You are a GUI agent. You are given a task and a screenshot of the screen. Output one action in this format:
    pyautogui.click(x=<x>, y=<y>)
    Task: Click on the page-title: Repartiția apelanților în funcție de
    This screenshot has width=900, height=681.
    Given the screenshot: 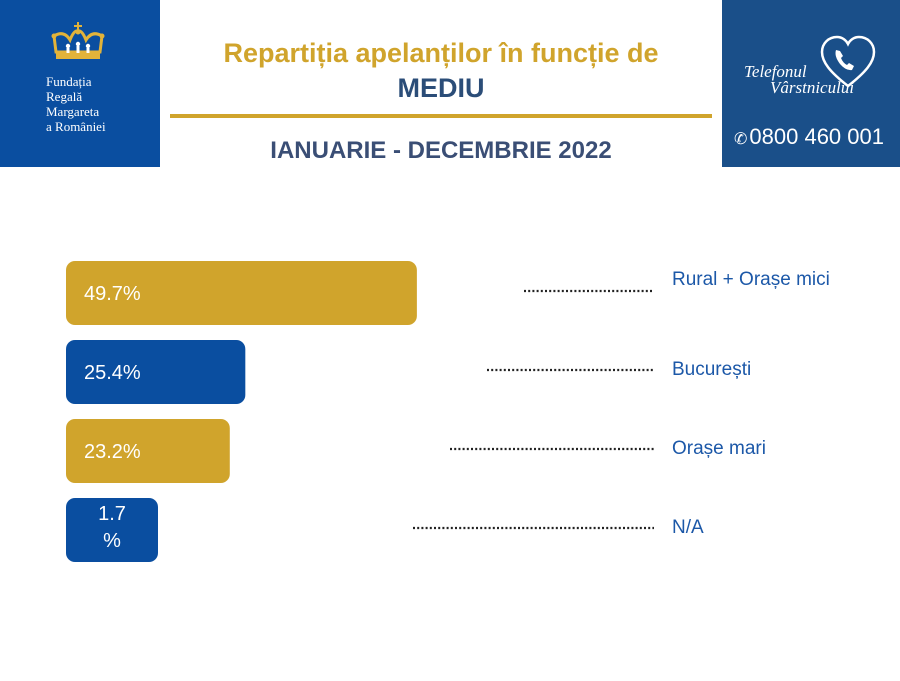 What is the action you would take?
    pyautogui.click(x=441, y=53)
    